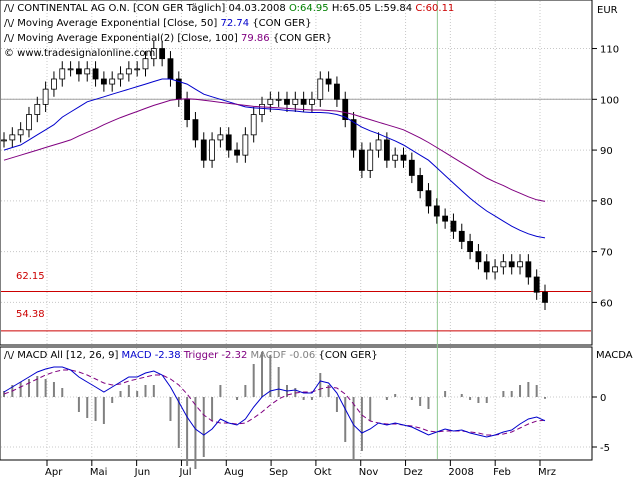 This screenshot has width=640, height=480. I want to click on header-arrow-icon: /\/, so click(9, 8).